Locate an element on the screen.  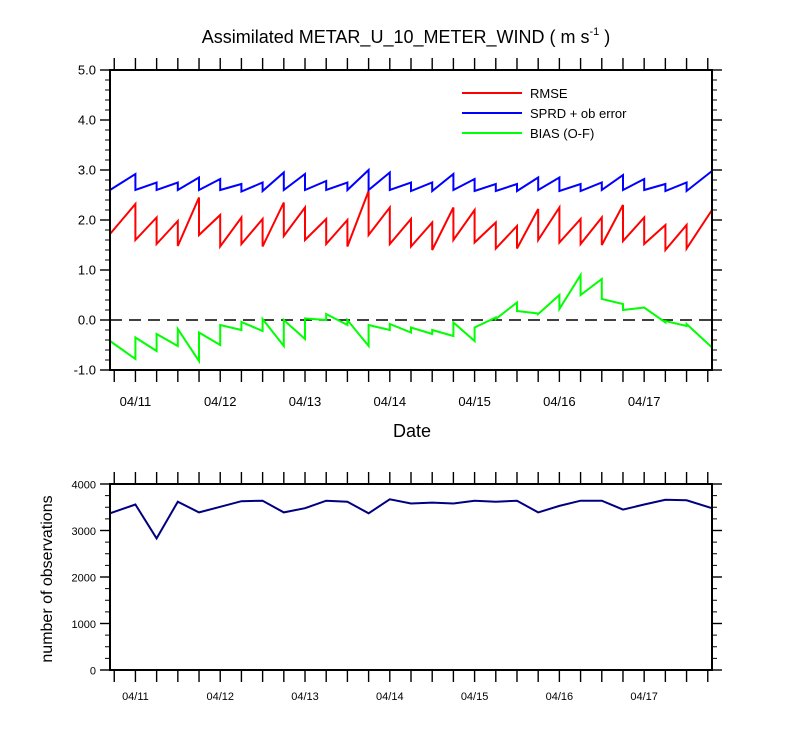
legend-label: RMSE is located at coordinates (549, 93).